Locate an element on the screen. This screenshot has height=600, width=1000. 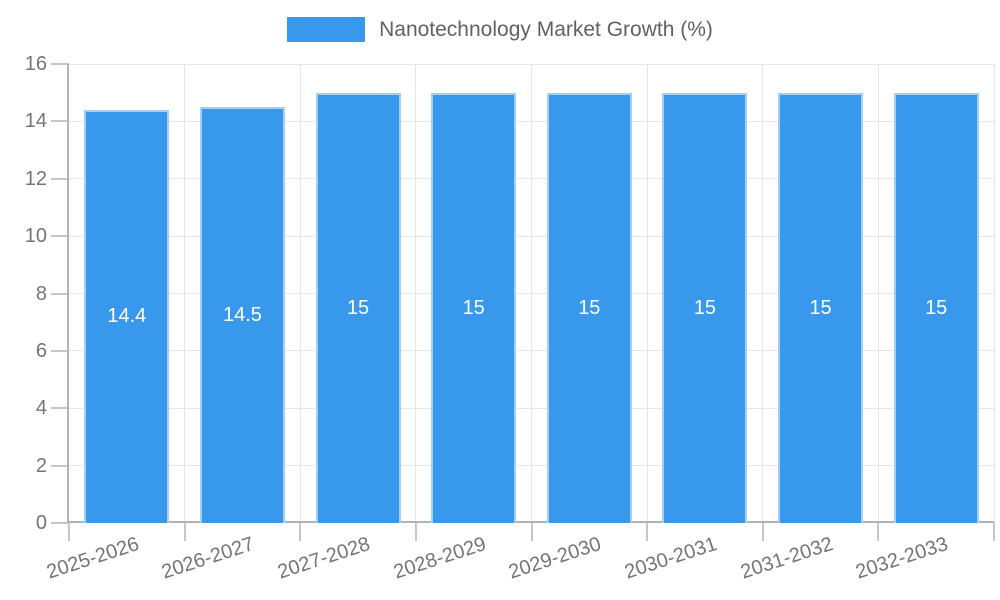
legend-item: Nanotechnology Market Growth (%) is located at coordinates (500, 29).